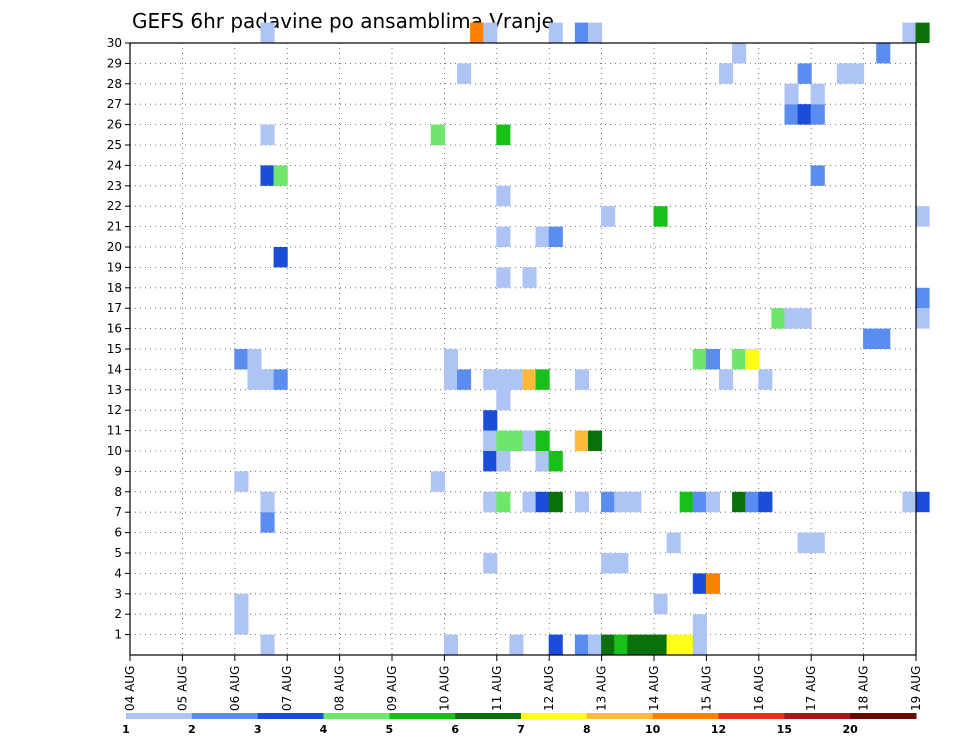  Describe the element at coordinates (706, 688) in the screenshot. I see `x-tick-label: 15 AUG` at that location.